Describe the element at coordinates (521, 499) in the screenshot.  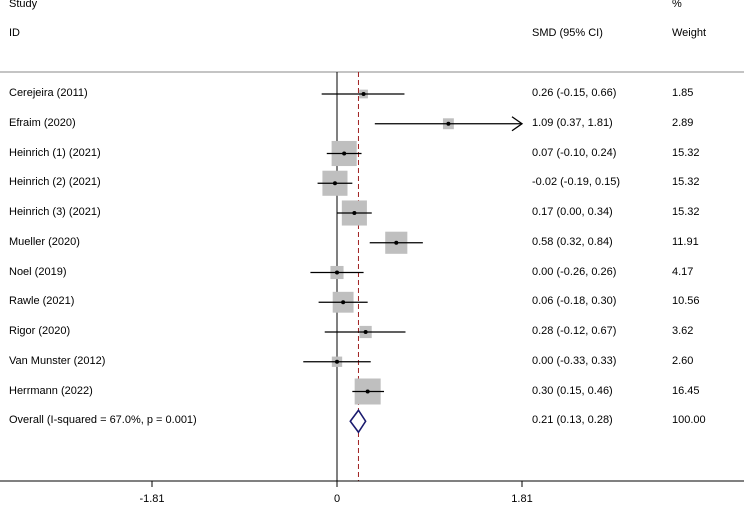
I see `x-tick-label: 1.81` at that location.